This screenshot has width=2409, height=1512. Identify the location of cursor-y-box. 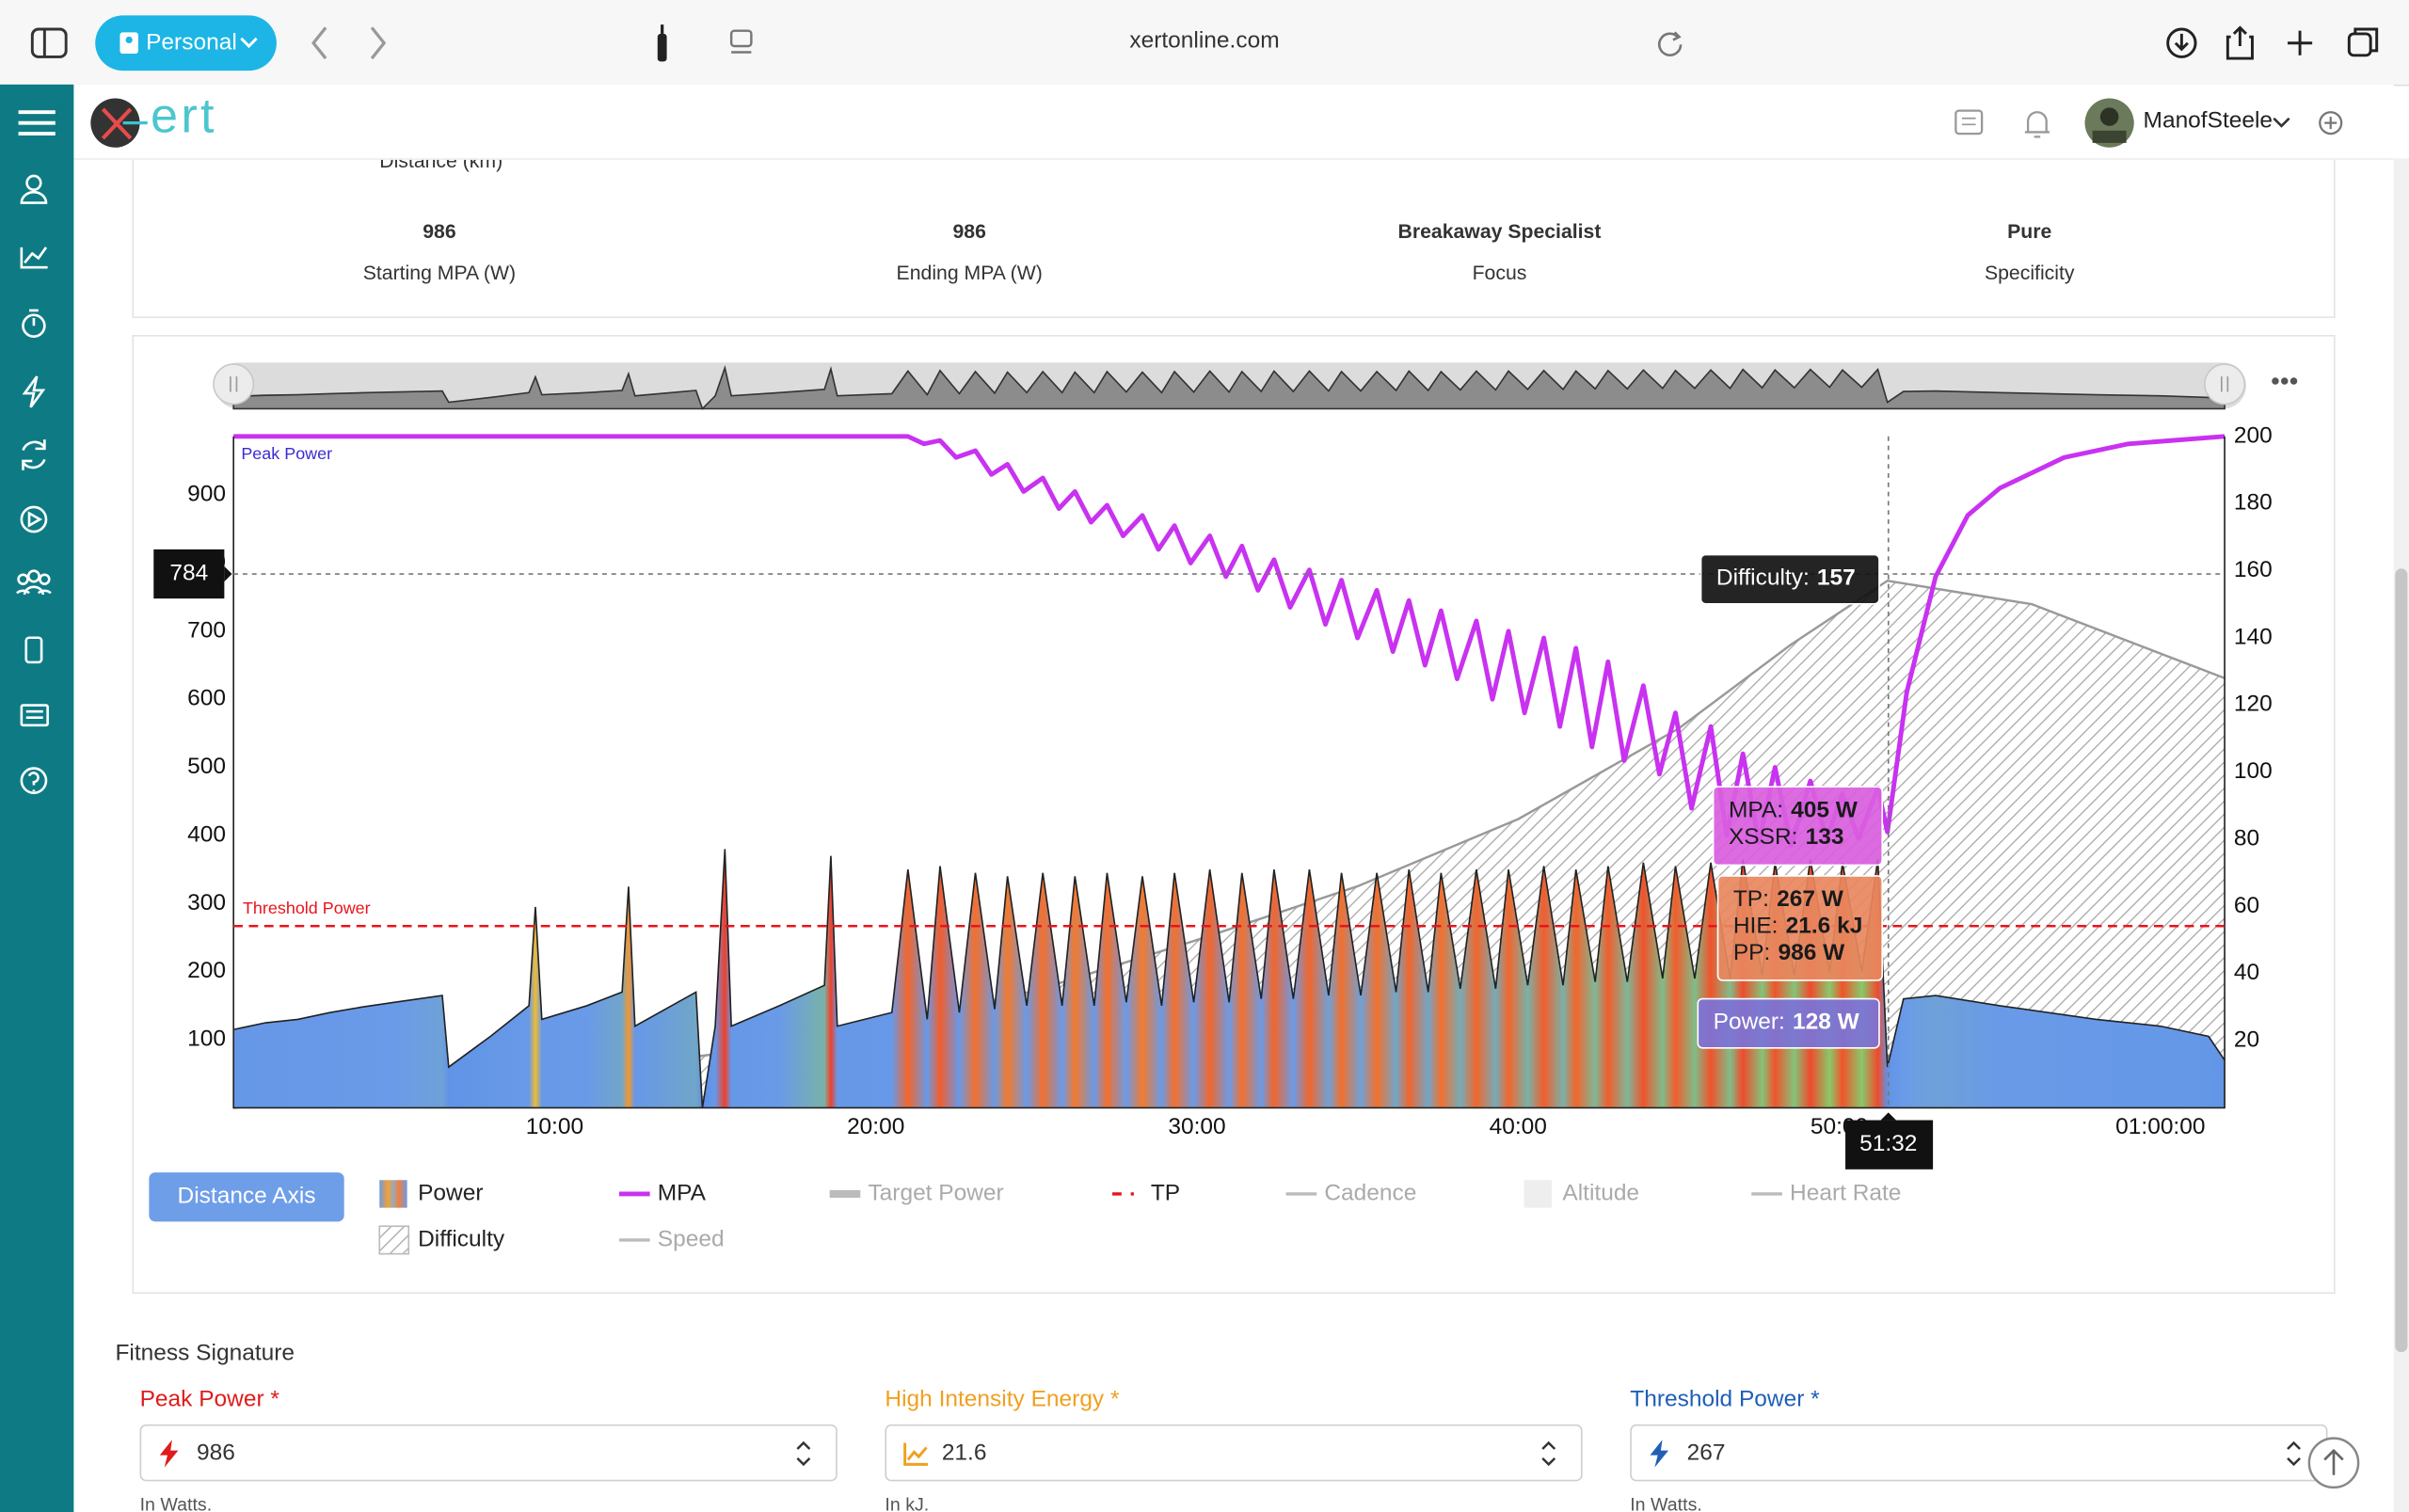
(189, 574).